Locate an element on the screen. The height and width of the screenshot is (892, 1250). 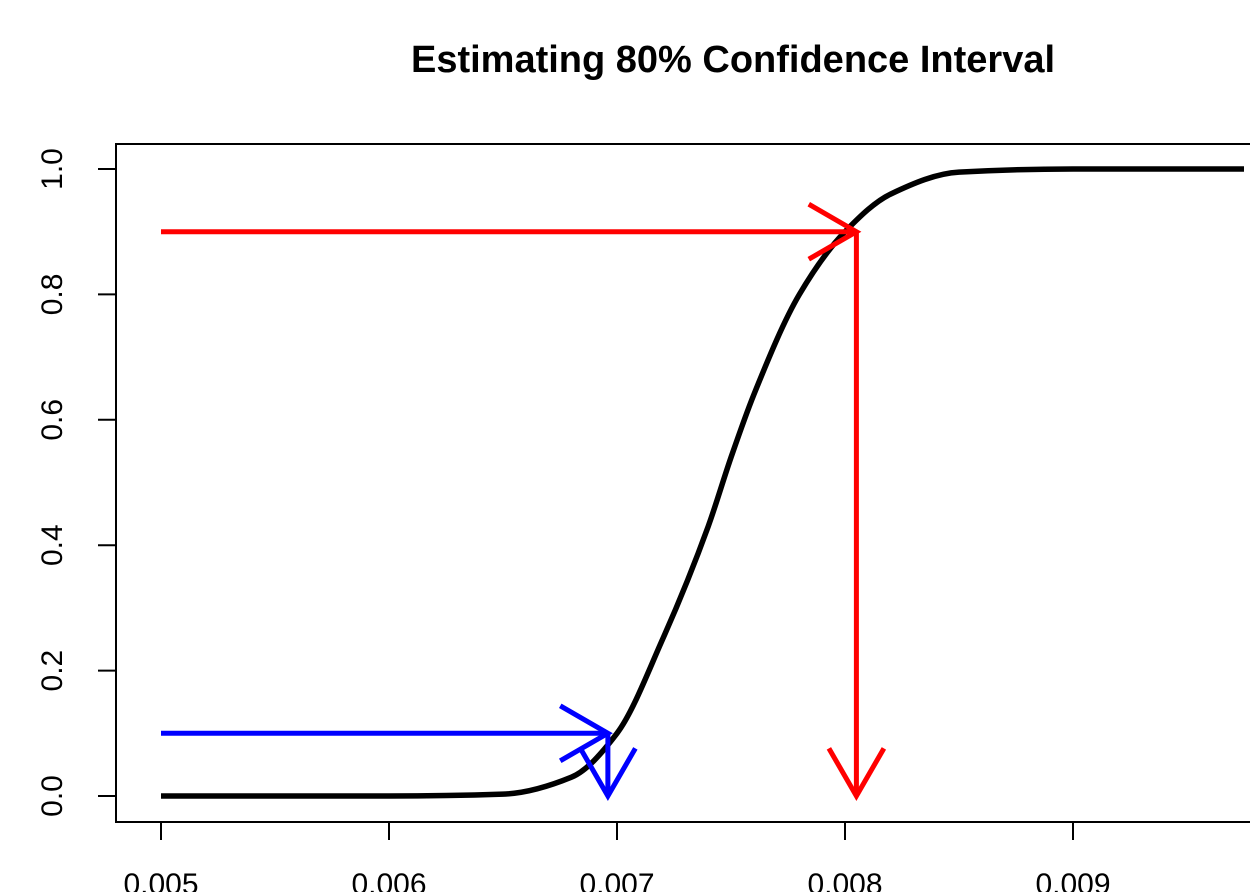
x-tick-label: 0.006 is located at coordinates (388, 880).